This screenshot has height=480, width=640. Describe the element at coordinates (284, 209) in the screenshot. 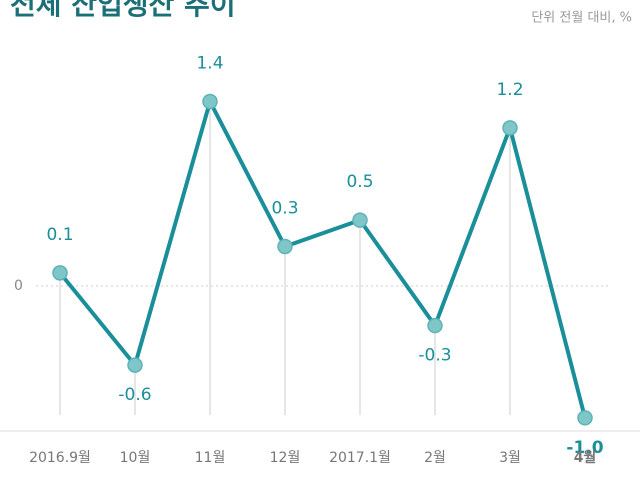

I see `value-label: 0.3` at that location.